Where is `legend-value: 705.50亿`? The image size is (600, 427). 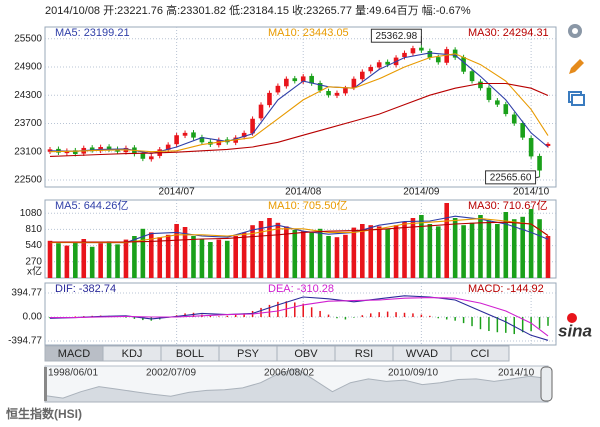
legend-value: 705.50亿 is located at coordinates (325, 205).